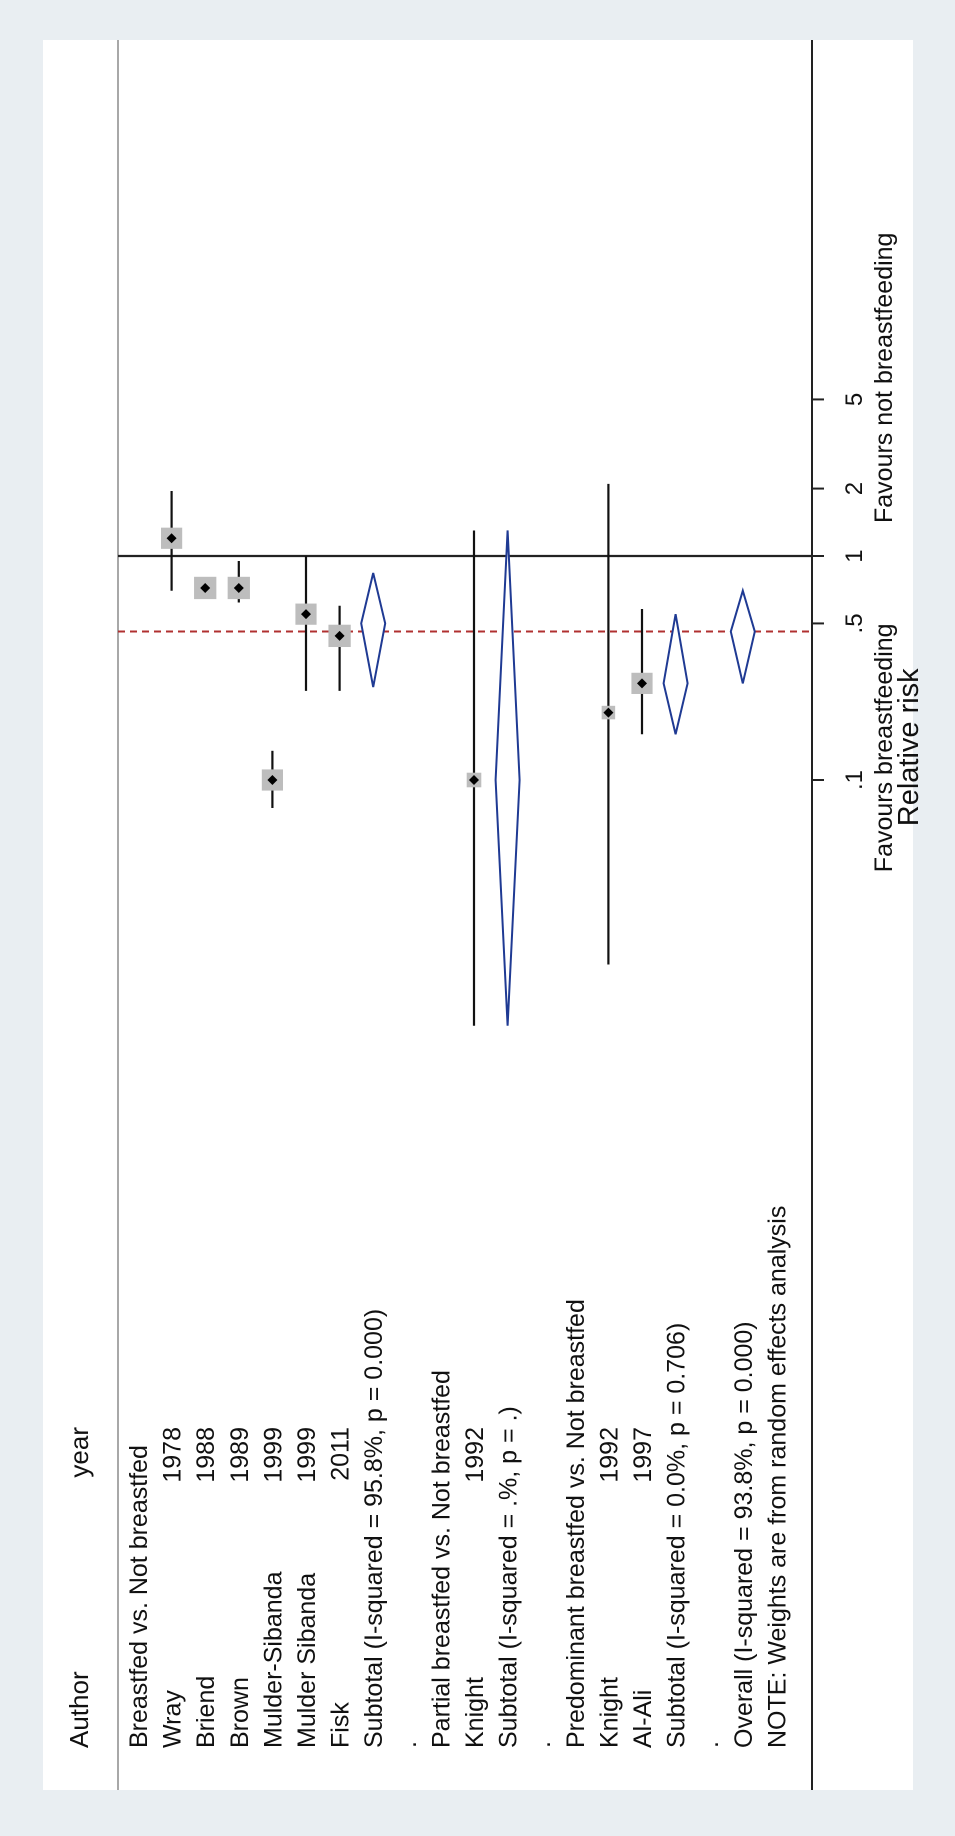 The width and height of the screenshot is (955, 1836). Describe the element at coordinates (854, 780) in the screenshot. I see `x-tick-label: .1` at that location.